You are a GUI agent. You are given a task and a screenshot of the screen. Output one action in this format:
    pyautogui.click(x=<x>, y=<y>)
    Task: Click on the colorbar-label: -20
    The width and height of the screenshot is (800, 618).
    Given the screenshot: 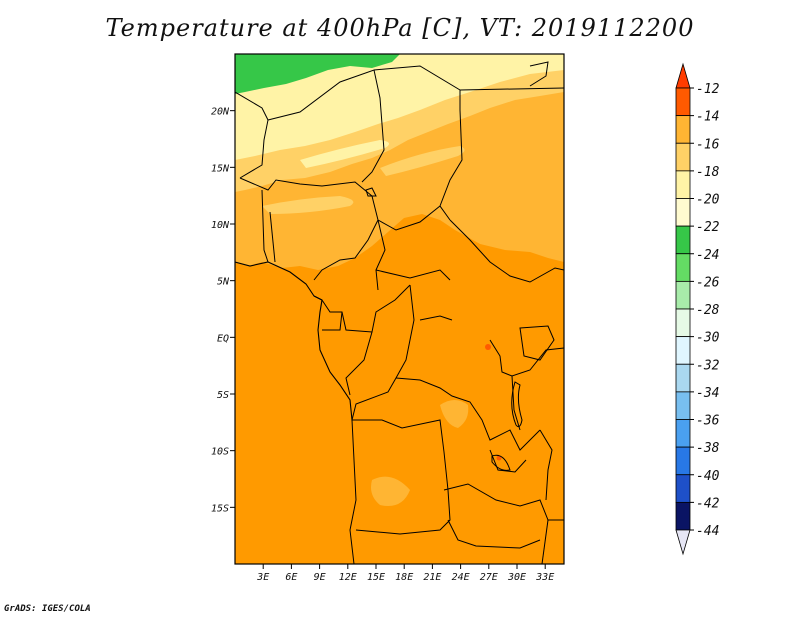 What is the action you would take?
    pyautogui.click(x=708, y=200)
    